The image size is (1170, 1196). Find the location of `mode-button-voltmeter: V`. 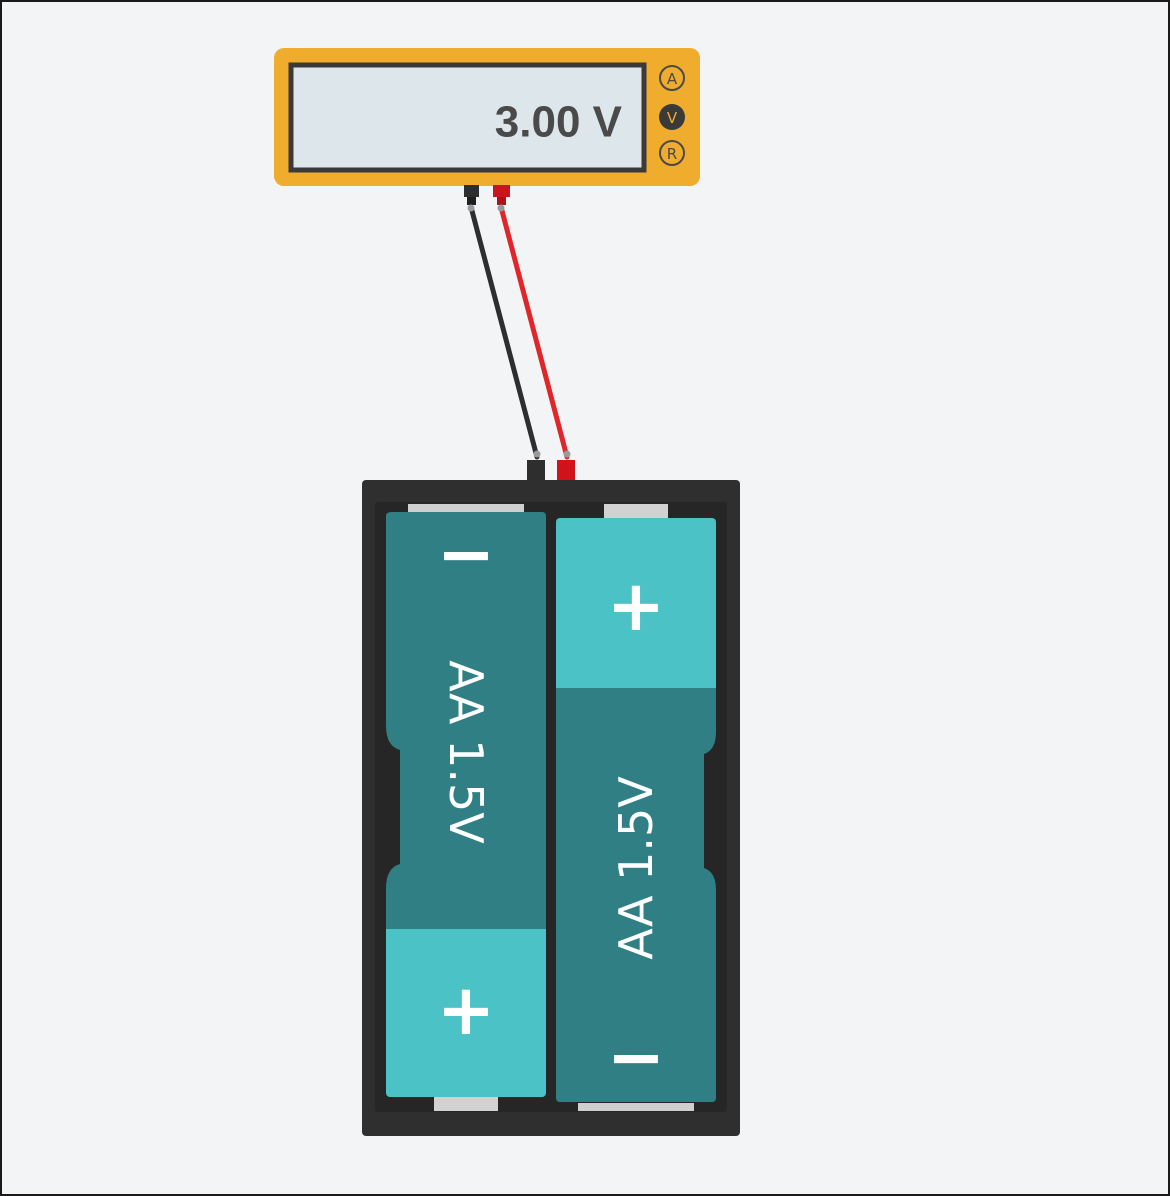

mode-button-voltmeter: V is located at coordinates (672, 117).